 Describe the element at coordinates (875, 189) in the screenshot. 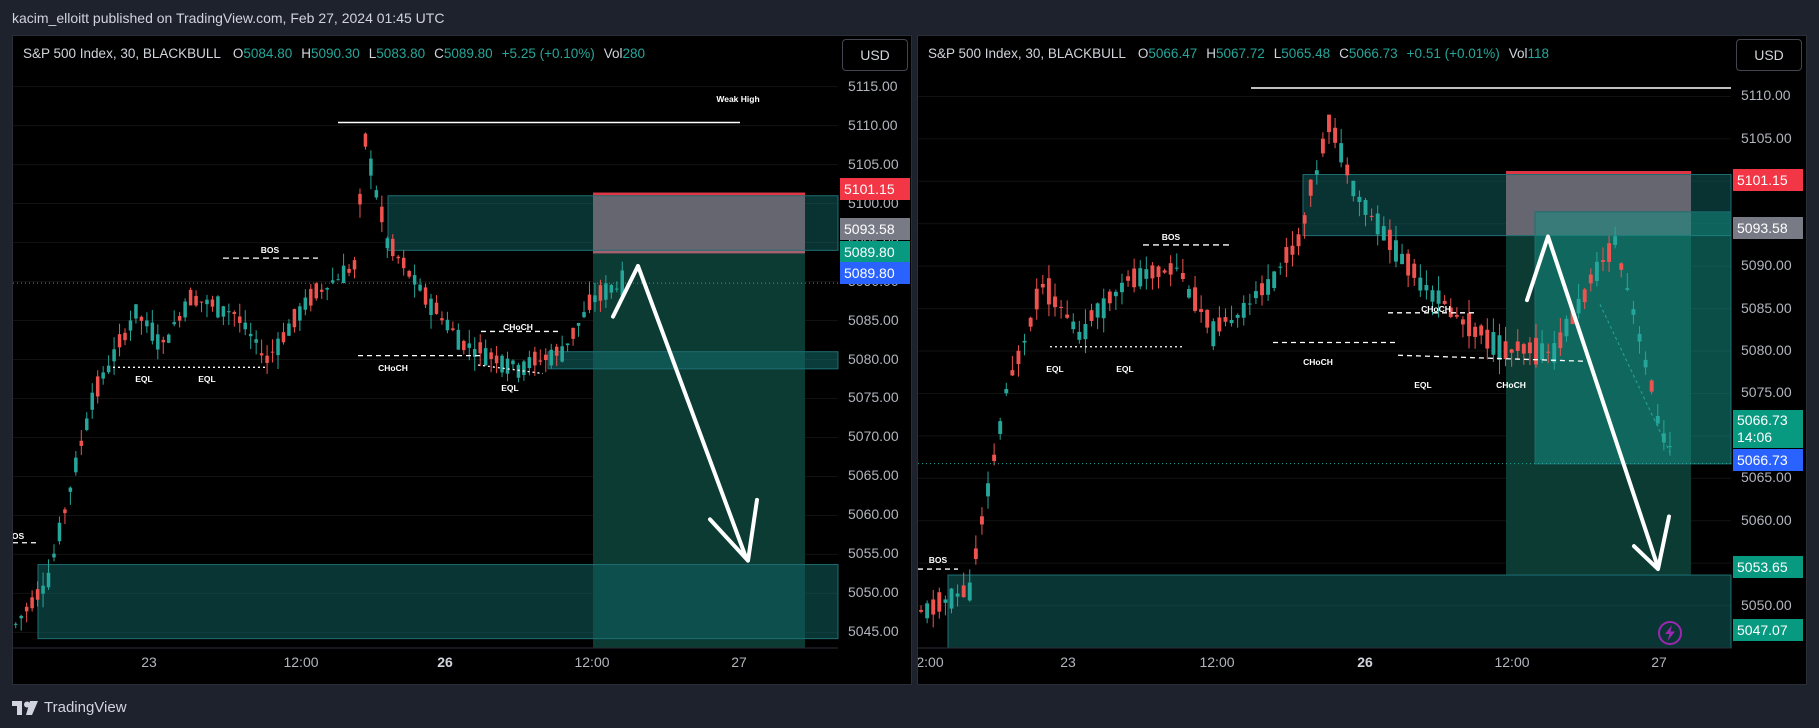

I see `price-label: 5101.15` at that location.